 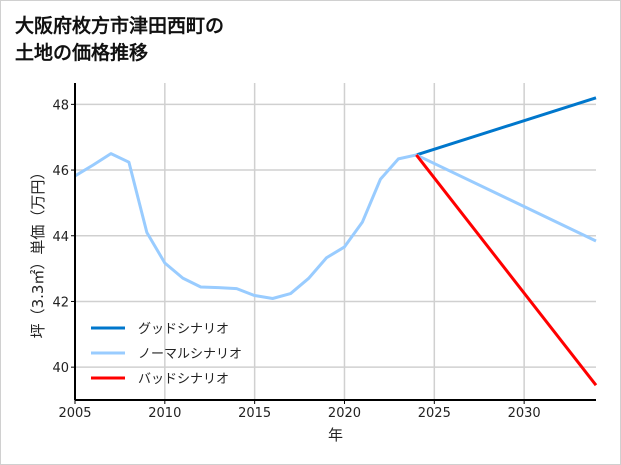 What do you see at coordinates (190, 354) in the screenshot?
I see `legend-label: ノーマルシナリオ` at bounding box center [190, 354].